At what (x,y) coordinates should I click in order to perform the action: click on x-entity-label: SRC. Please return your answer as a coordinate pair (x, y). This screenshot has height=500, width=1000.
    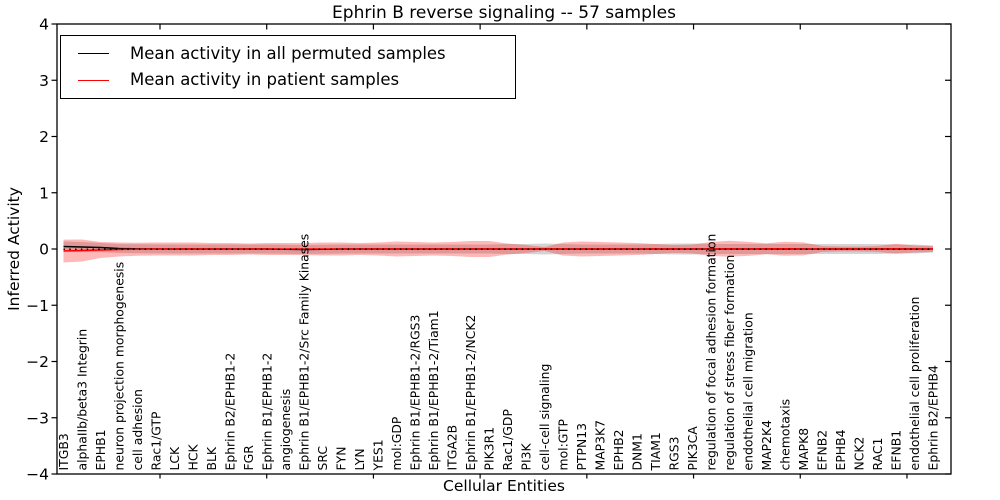
    Looking at the image, I should click on (322, 458).